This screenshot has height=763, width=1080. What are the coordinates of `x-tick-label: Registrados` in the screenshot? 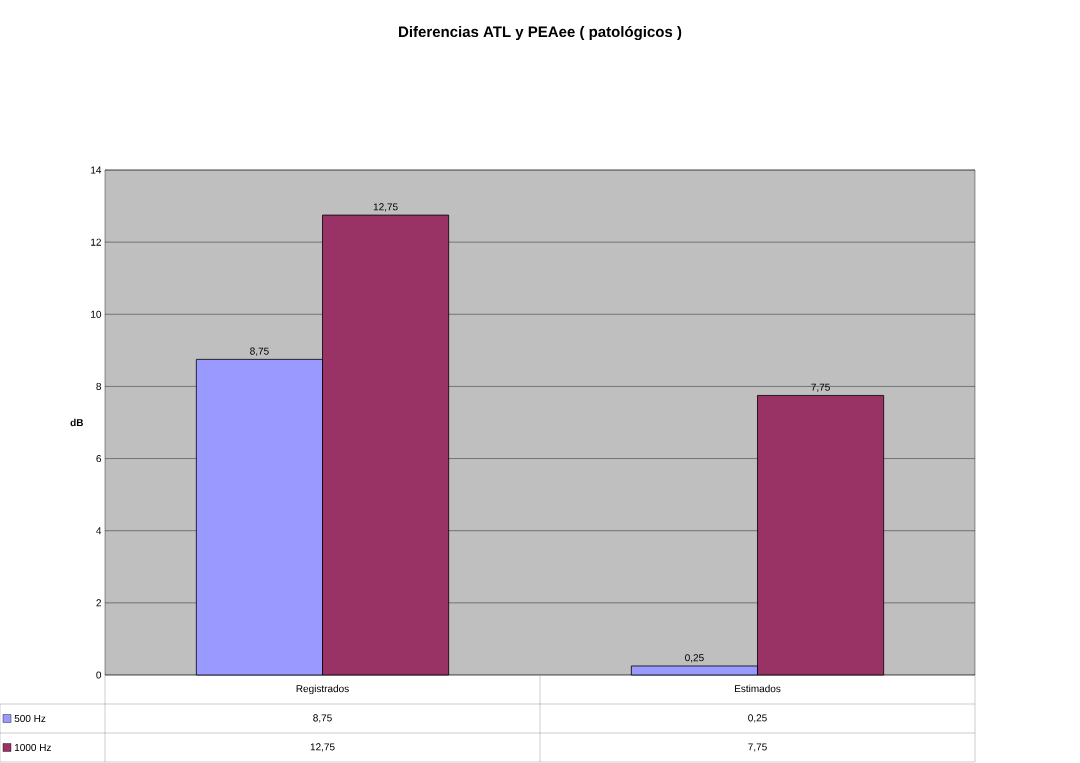 It's located at (322, 689).